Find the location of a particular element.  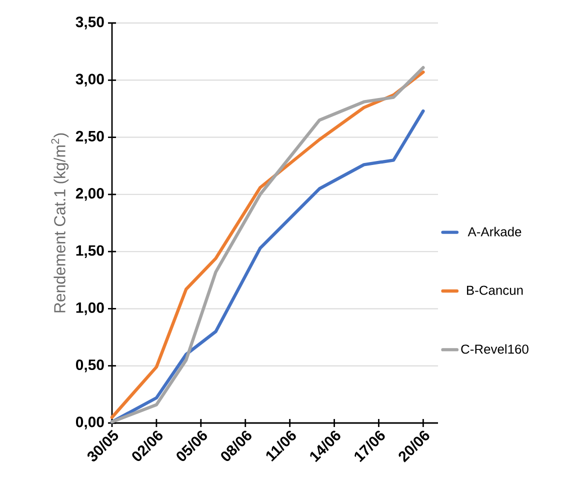

y-tick-label: 2,00 is located at coordinates (90, 194).